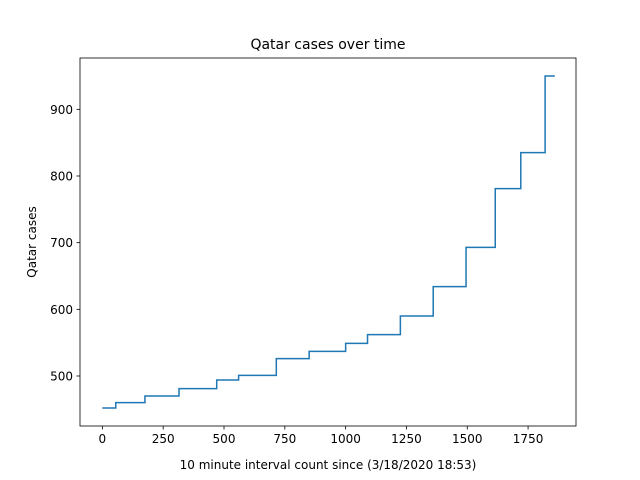 Image resolution: width=640 pixels, height=480 pixels. What do you see at coordinates (32, 241) in the screenshot?
I see `y-axis-label: Qatar cases` at bounding box center [32, 241].